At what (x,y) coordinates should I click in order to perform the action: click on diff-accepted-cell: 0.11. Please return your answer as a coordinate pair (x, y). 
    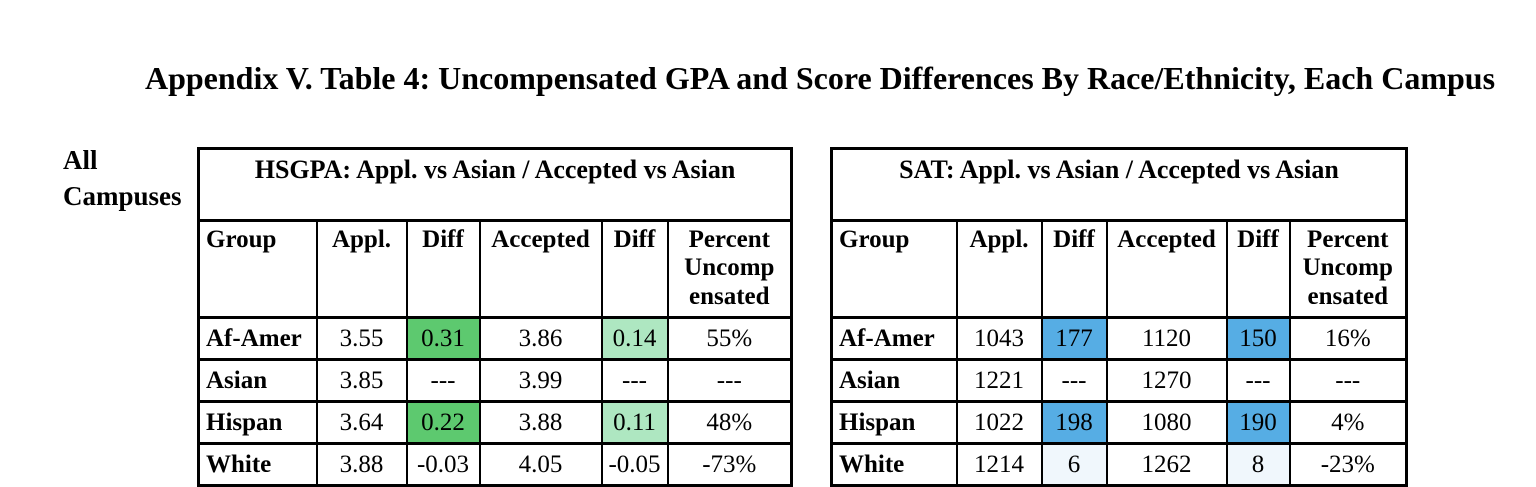
    Looking at the image, I should click on (634, 422).